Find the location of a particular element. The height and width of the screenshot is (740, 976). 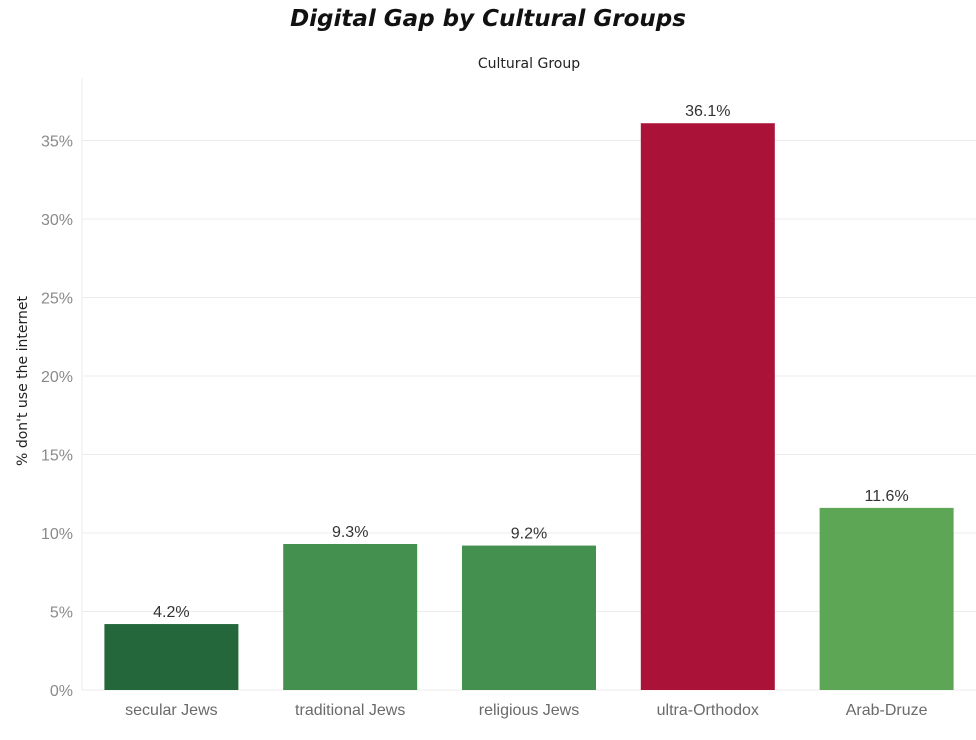

y-tick-label: 10% is located at coordinates (57, 534).